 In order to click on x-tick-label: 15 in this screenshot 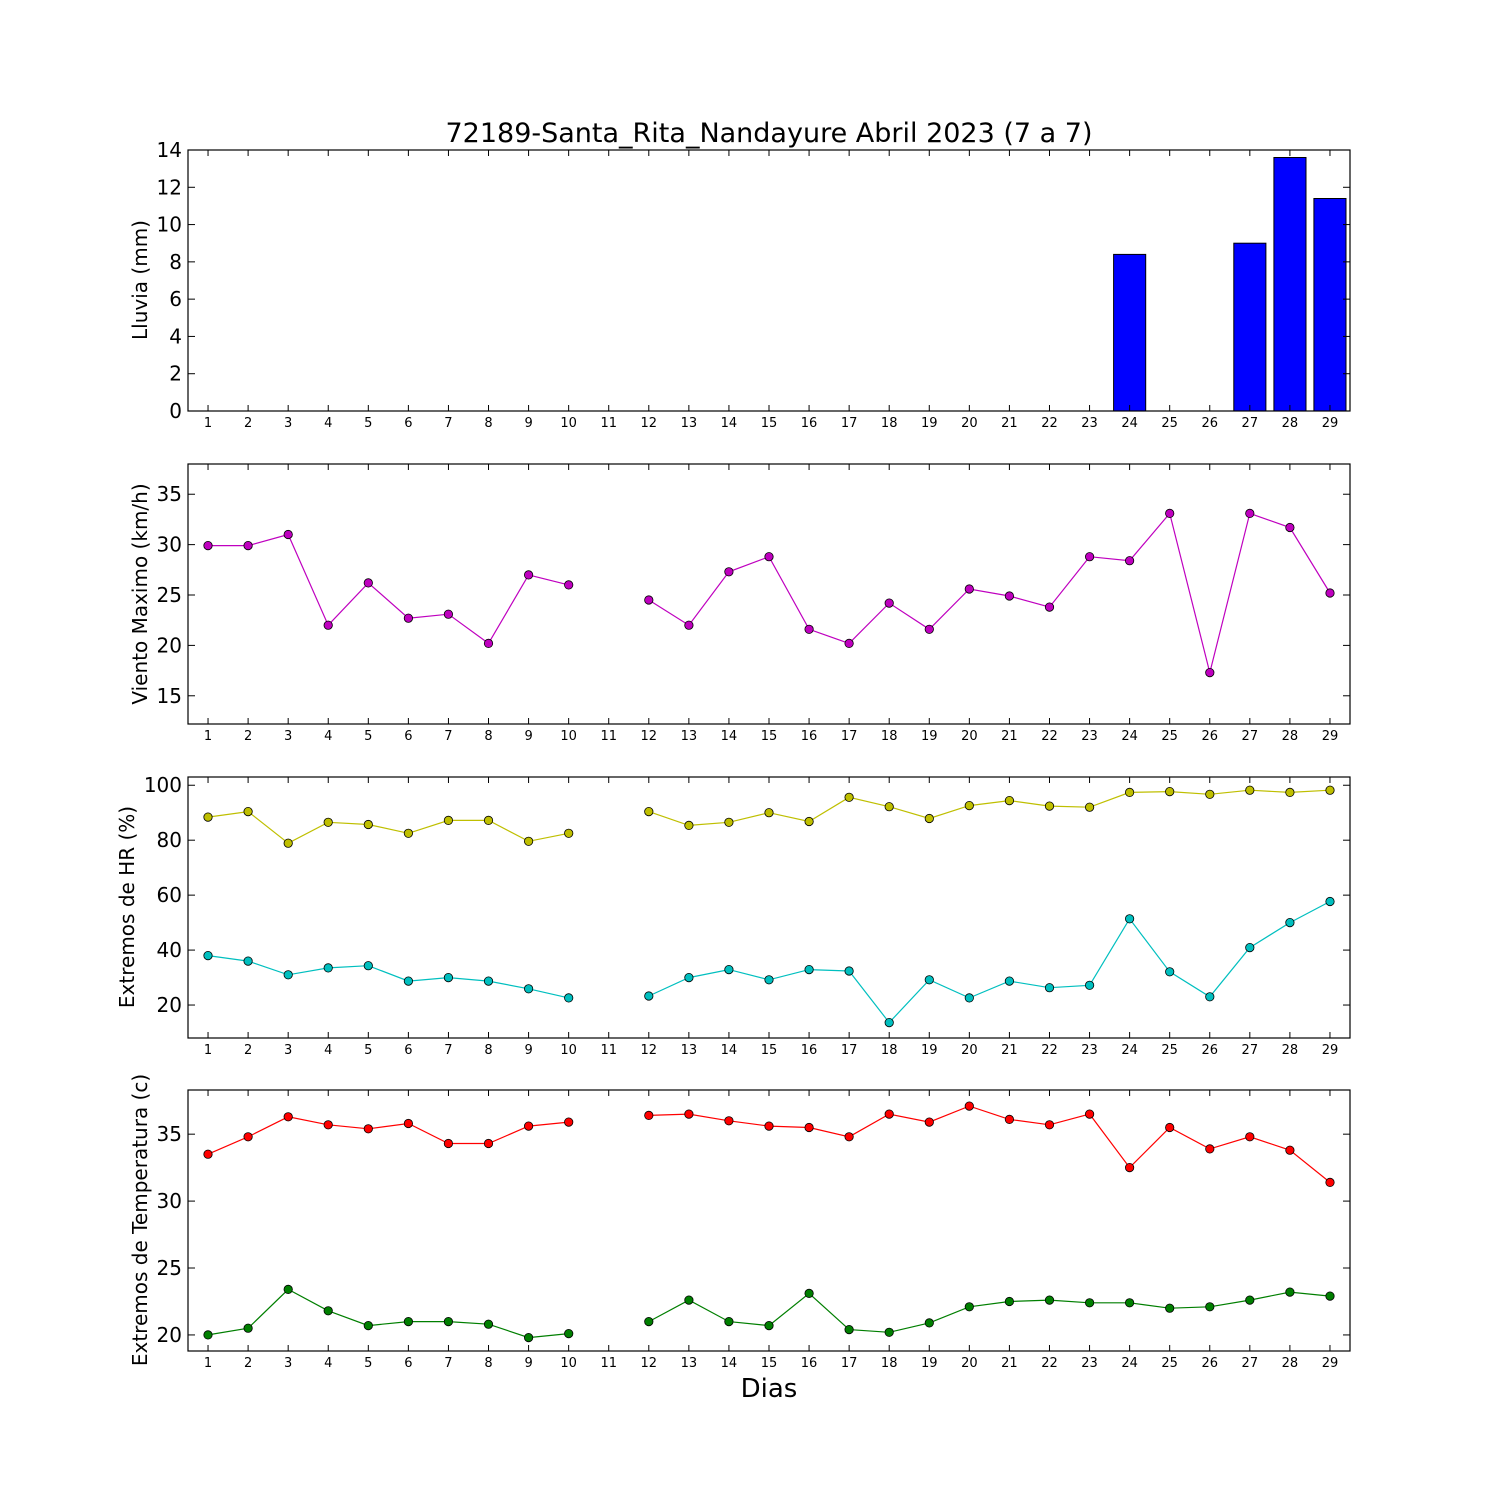, I will do `click(769, 1050)`.